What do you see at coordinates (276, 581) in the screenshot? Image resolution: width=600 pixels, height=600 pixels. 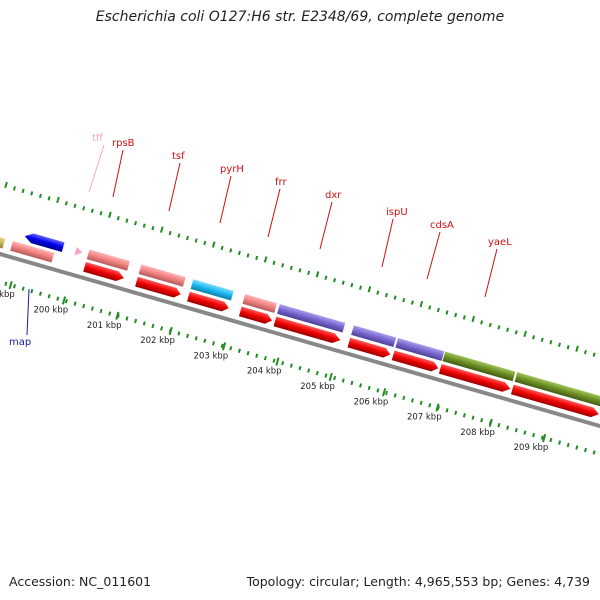 I see `topology-label: Topology:` at bounding box center [276, 581].